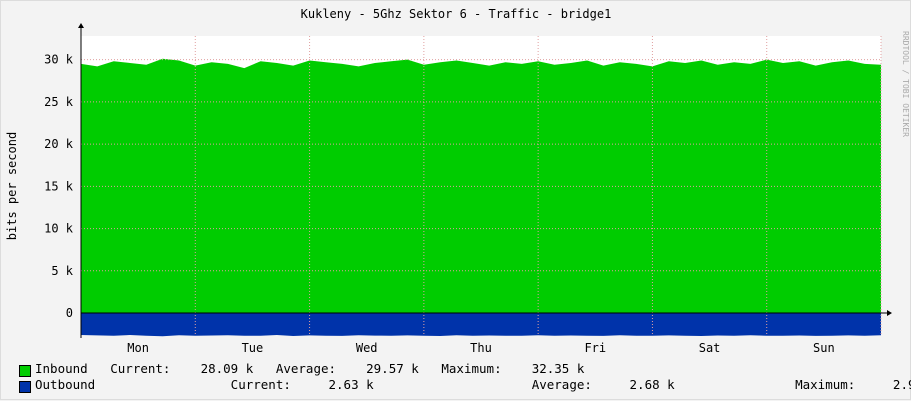  What do you see at coordinates (59, 229) in the screenshot?
I see `y-tick-label: 10 k` at bounding box center [59, 229].